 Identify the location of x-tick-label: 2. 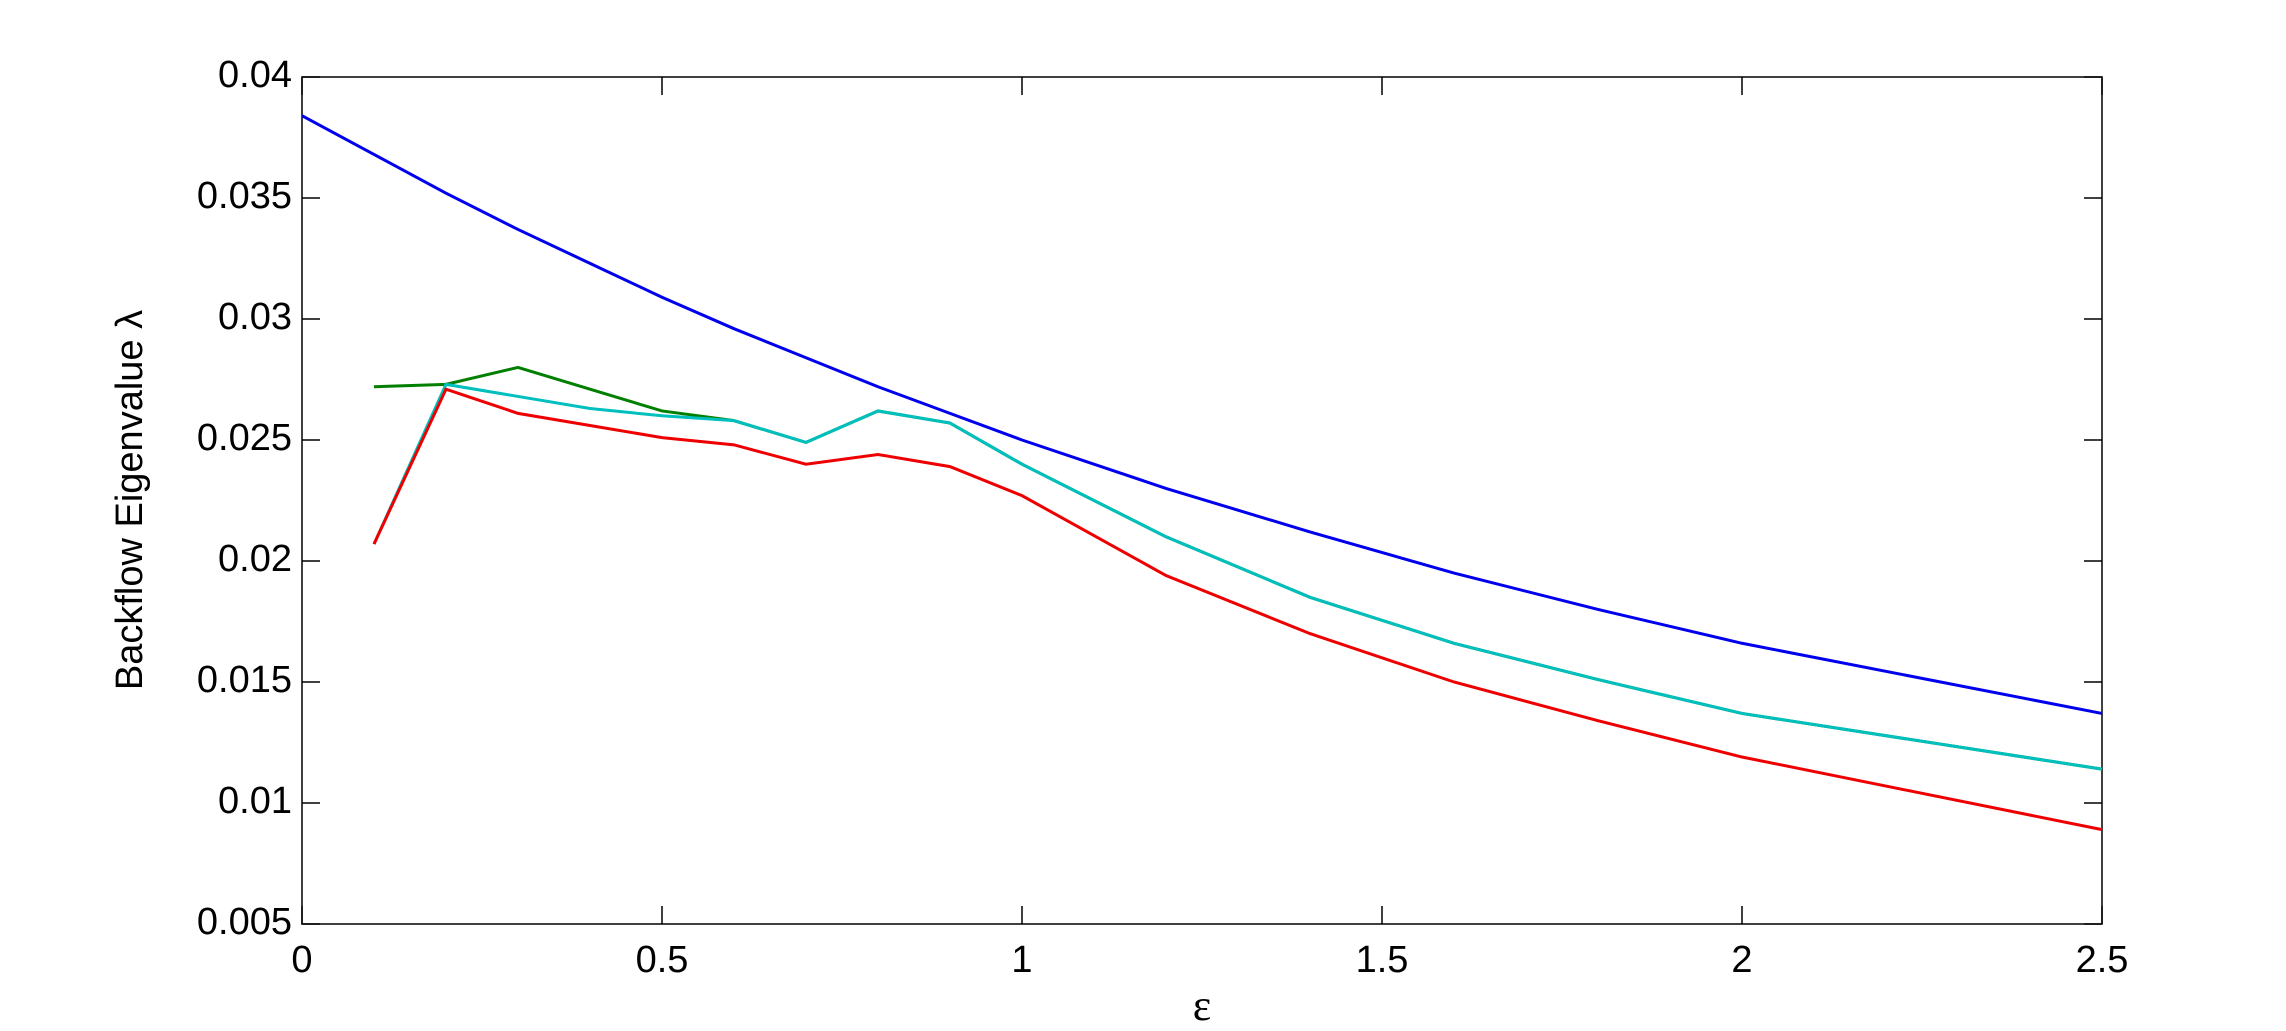
(1741, 960).